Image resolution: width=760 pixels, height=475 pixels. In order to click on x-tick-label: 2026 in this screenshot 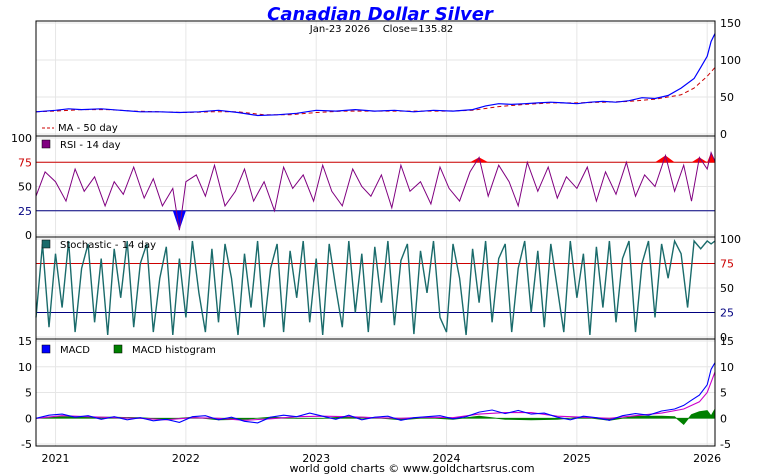, I will do `click(707, 458)`.